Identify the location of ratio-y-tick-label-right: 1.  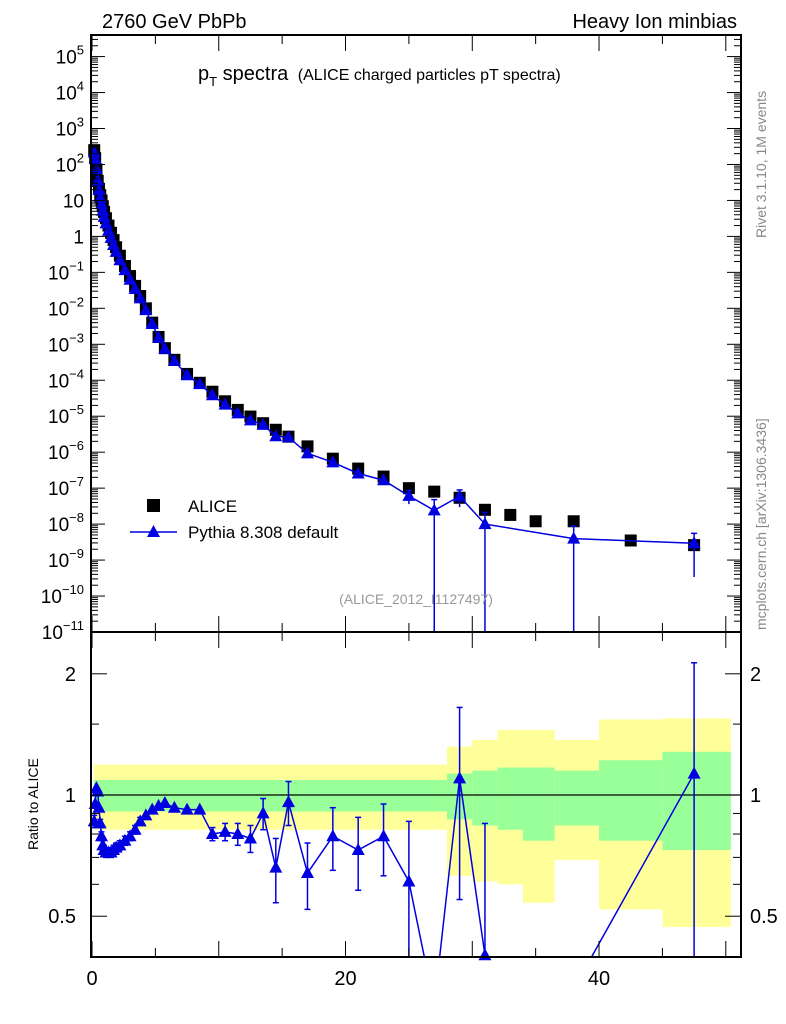
(755, 796).